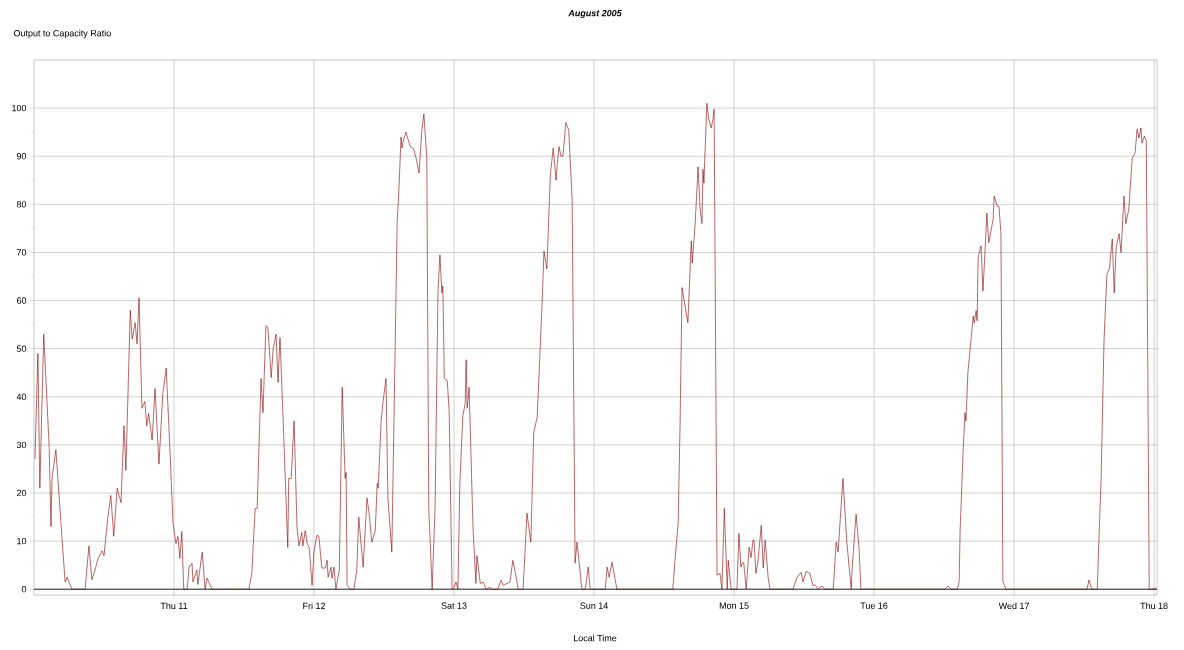 The image size is (1184, 650). What do you see at coordinates (21, 252) in the screenshot?
I see `y-tick-label: 70` at bounding box center [21, 252].